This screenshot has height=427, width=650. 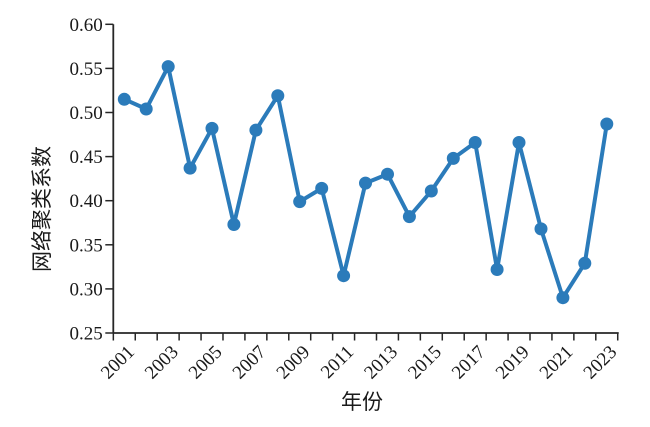 What do you see at coordinates (469, 363) in the screenshot?
I see `x-axis-tick-label: 2017` at bounding box center [469, 363].